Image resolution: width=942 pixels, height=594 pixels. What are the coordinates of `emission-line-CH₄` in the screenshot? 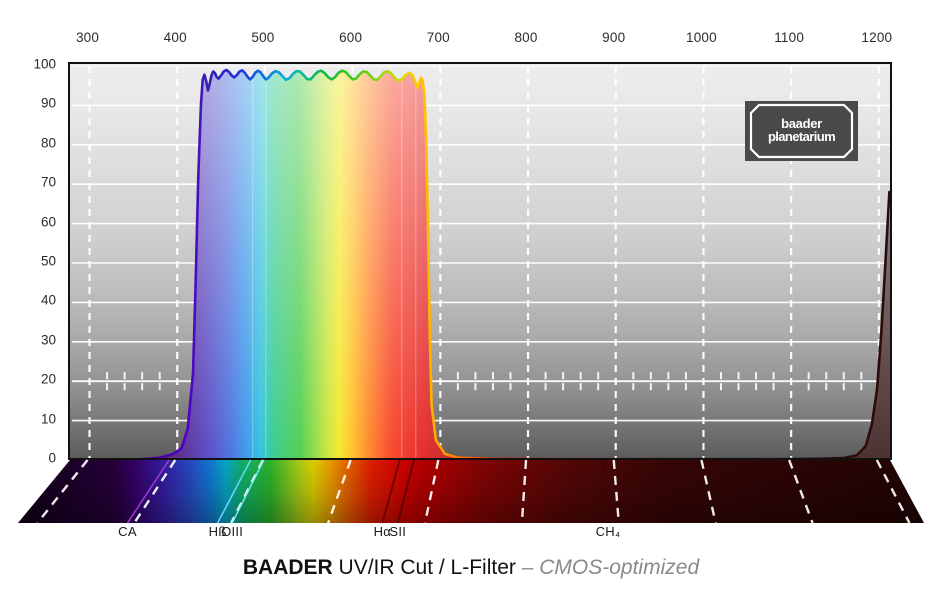 It's located at (606, 491).